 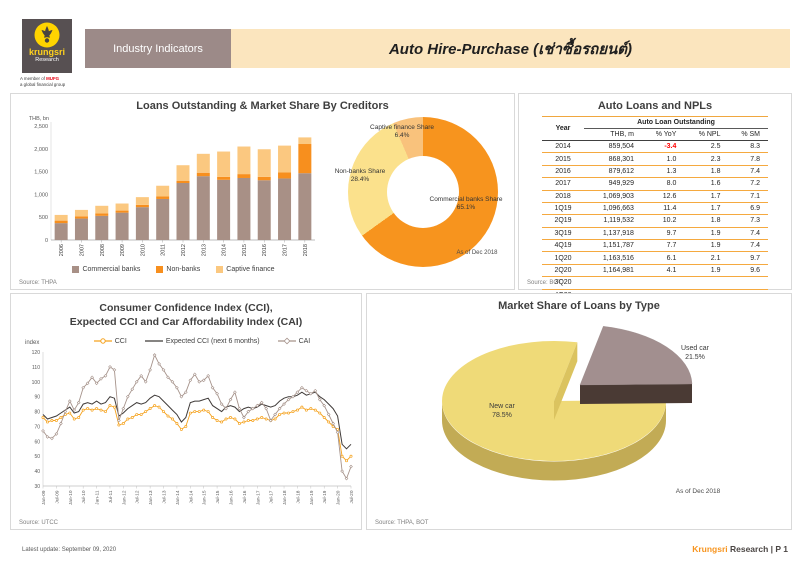 What do you see at coordinates (636, 394) in the screenshot?
I see `pie-wall-used-car` at bounding box center [636, 394].